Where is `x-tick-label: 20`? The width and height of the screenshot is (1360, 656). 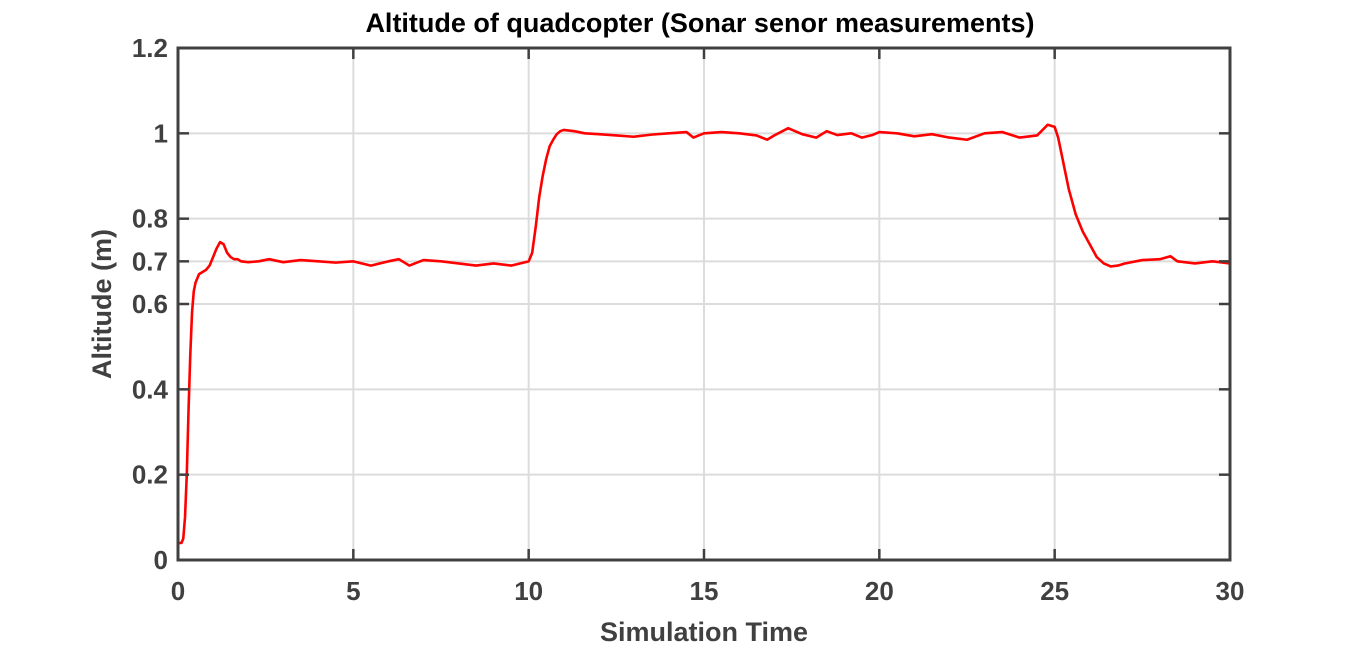 x-tick-label: 20 is located at coordinates (879, 591).